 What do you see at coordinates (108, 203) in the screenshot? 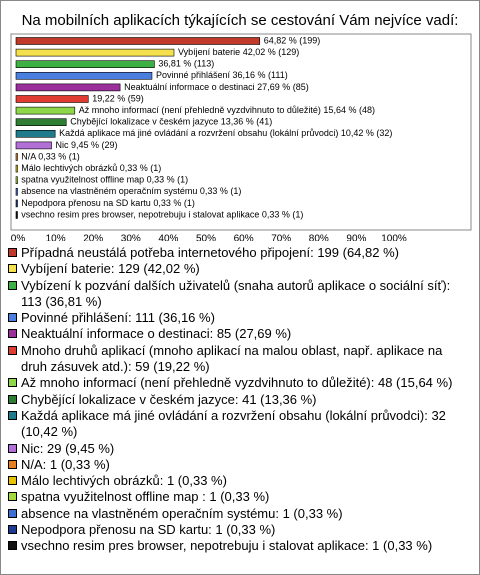
I see `value-label: Nepodpora přenosu na SD kartu 0,33 % (1)` at bounding box center [108, 203].